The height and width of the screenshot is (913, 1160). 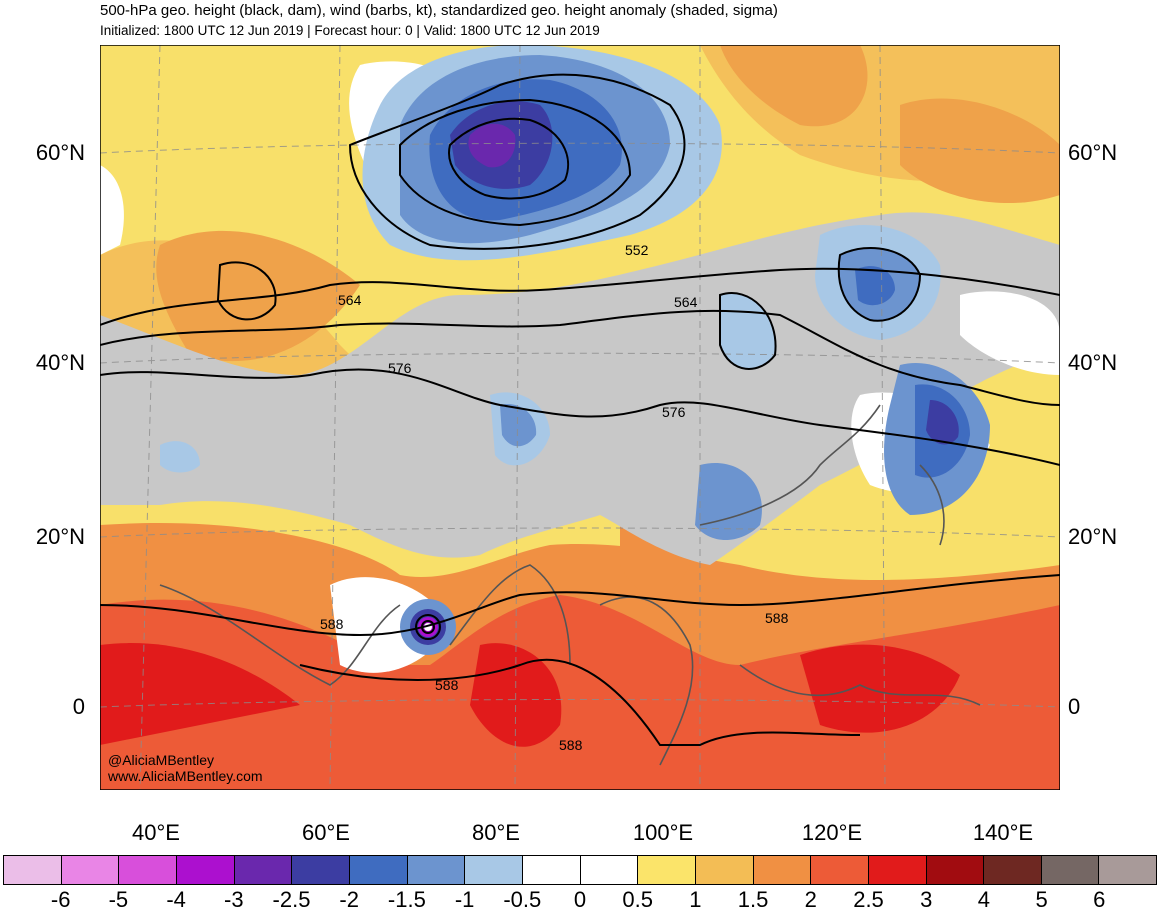 I want to click on colorbar-tick-label: -3, so click(x=234, y=899).